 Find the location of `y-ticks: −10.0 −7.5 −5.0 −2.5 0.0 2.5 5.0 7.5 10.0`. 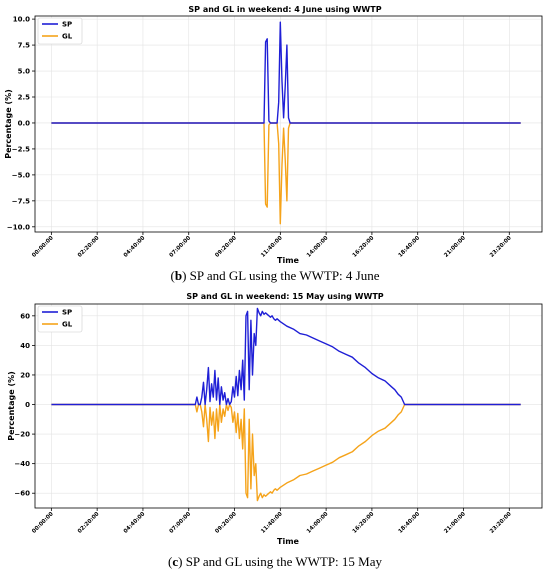

y-ticks: −10.0 −7.5 −5.0 −2.5 0.0 2.5 5.0 7.5 10.0 is located at coordinates (21, 123).